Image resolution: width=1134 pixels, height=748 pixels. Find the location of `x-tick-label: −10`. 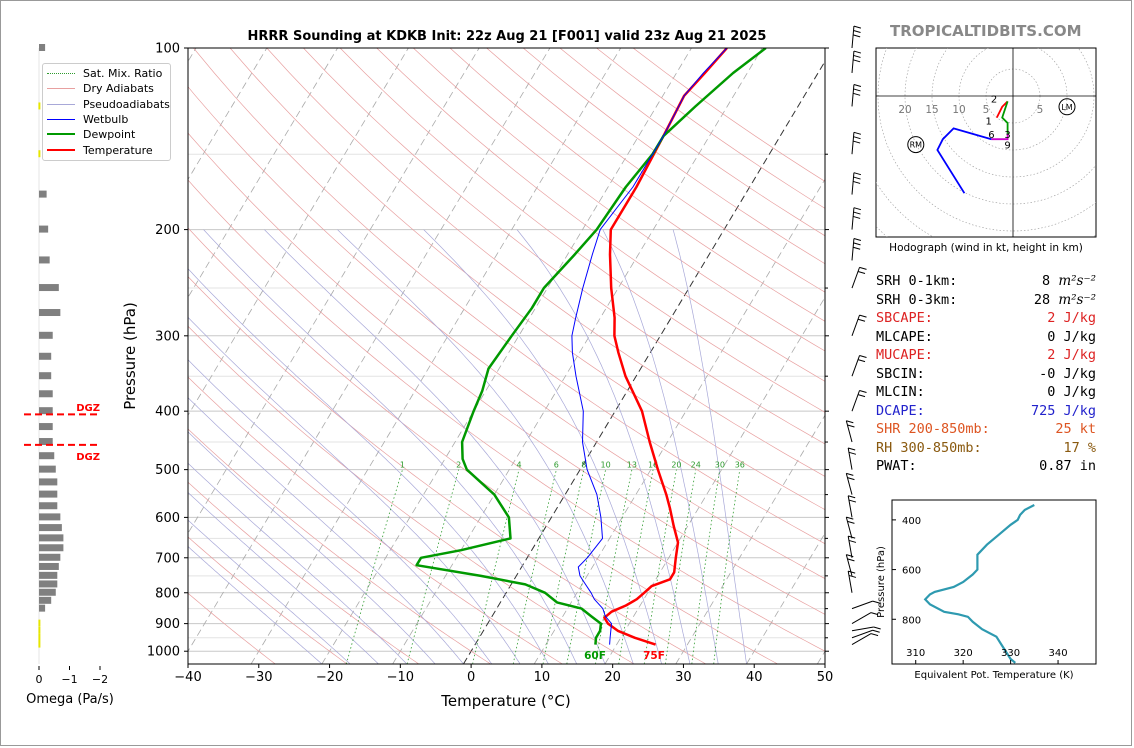

x-tick-label: −10 is located at coordinates (400, 677).